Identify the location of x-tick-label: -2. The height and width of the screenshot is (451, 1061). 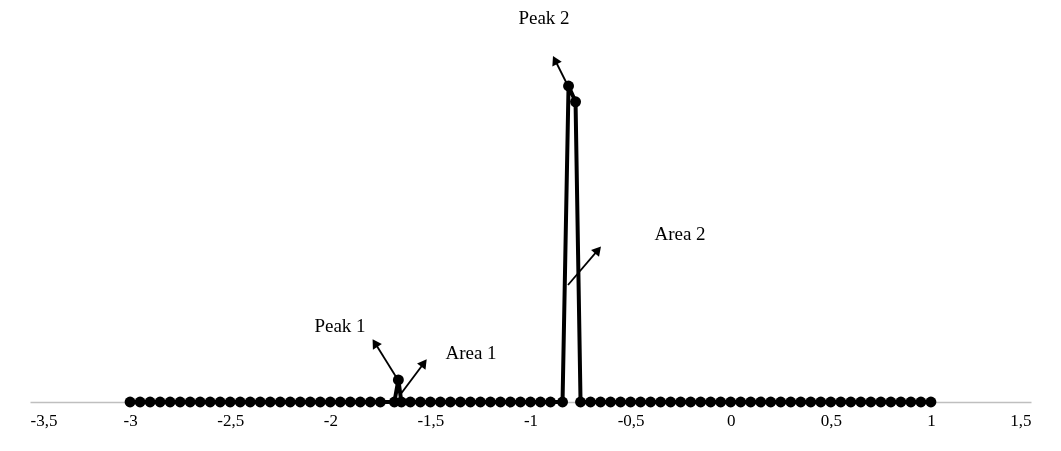
(330, 420).